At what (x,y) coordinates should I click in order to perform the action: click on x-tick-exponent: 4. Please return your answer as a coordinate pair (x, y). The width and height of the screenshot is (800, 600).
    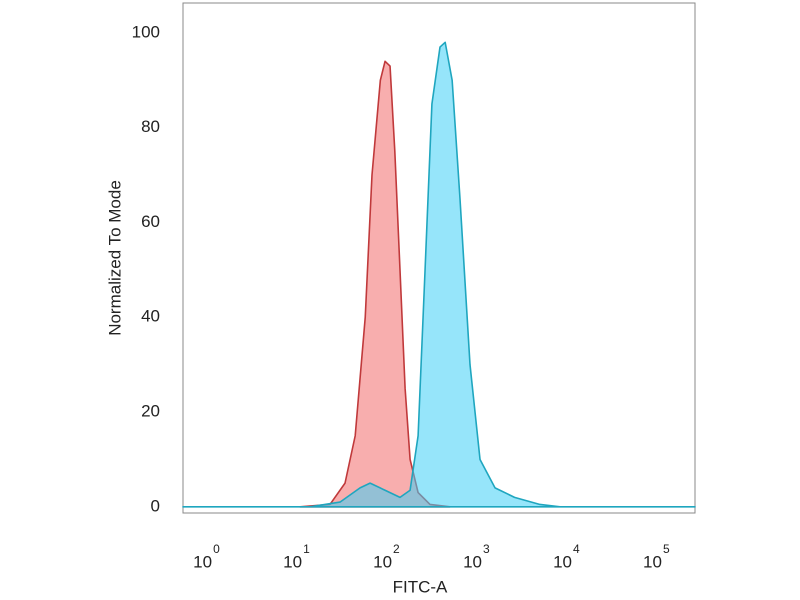
    Looking at the image, I should click on (576, 549).